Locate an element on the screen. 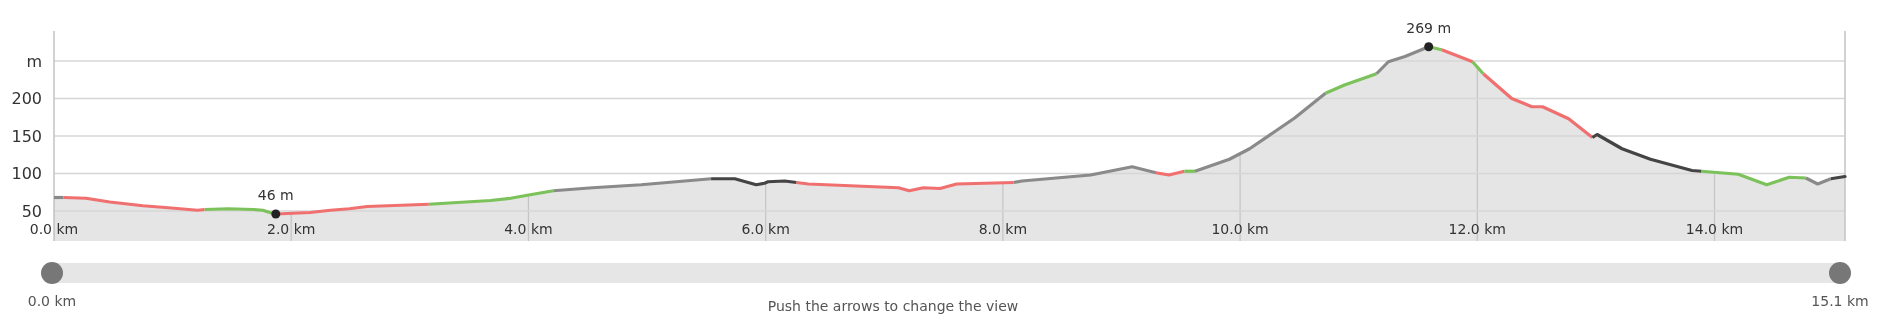 Image resolution: width=1878 pixels, height=318 pixels. y-tick-label: 100 is located at coordinates (26, 174).